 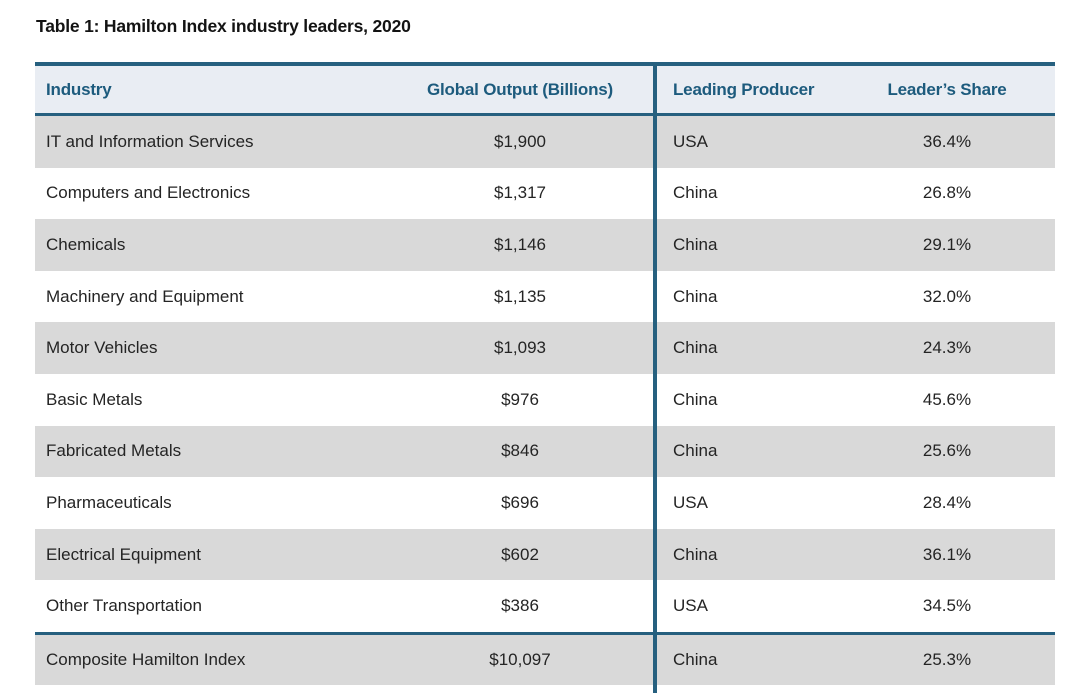 What do you see at coordinates (520, 554) in the screenshot?
I see `output-cell: $602` at bounding box center [520, 554].